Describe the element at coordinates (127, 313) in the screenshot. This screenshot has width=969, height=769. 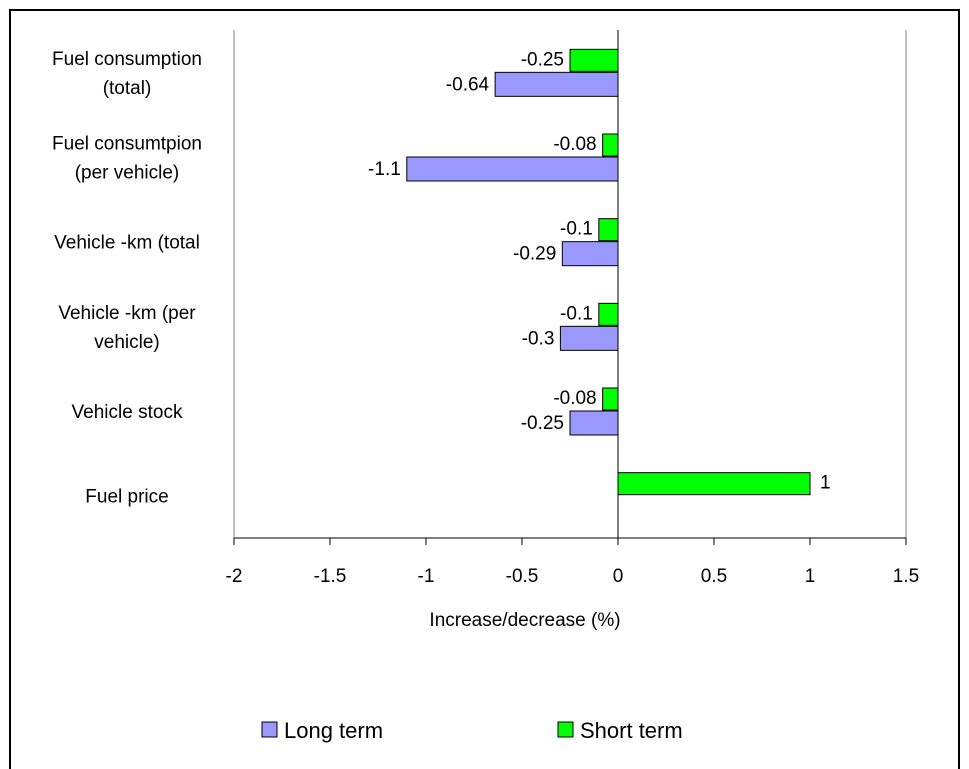
I see `category-label: Vehicle -km (per` at that location.